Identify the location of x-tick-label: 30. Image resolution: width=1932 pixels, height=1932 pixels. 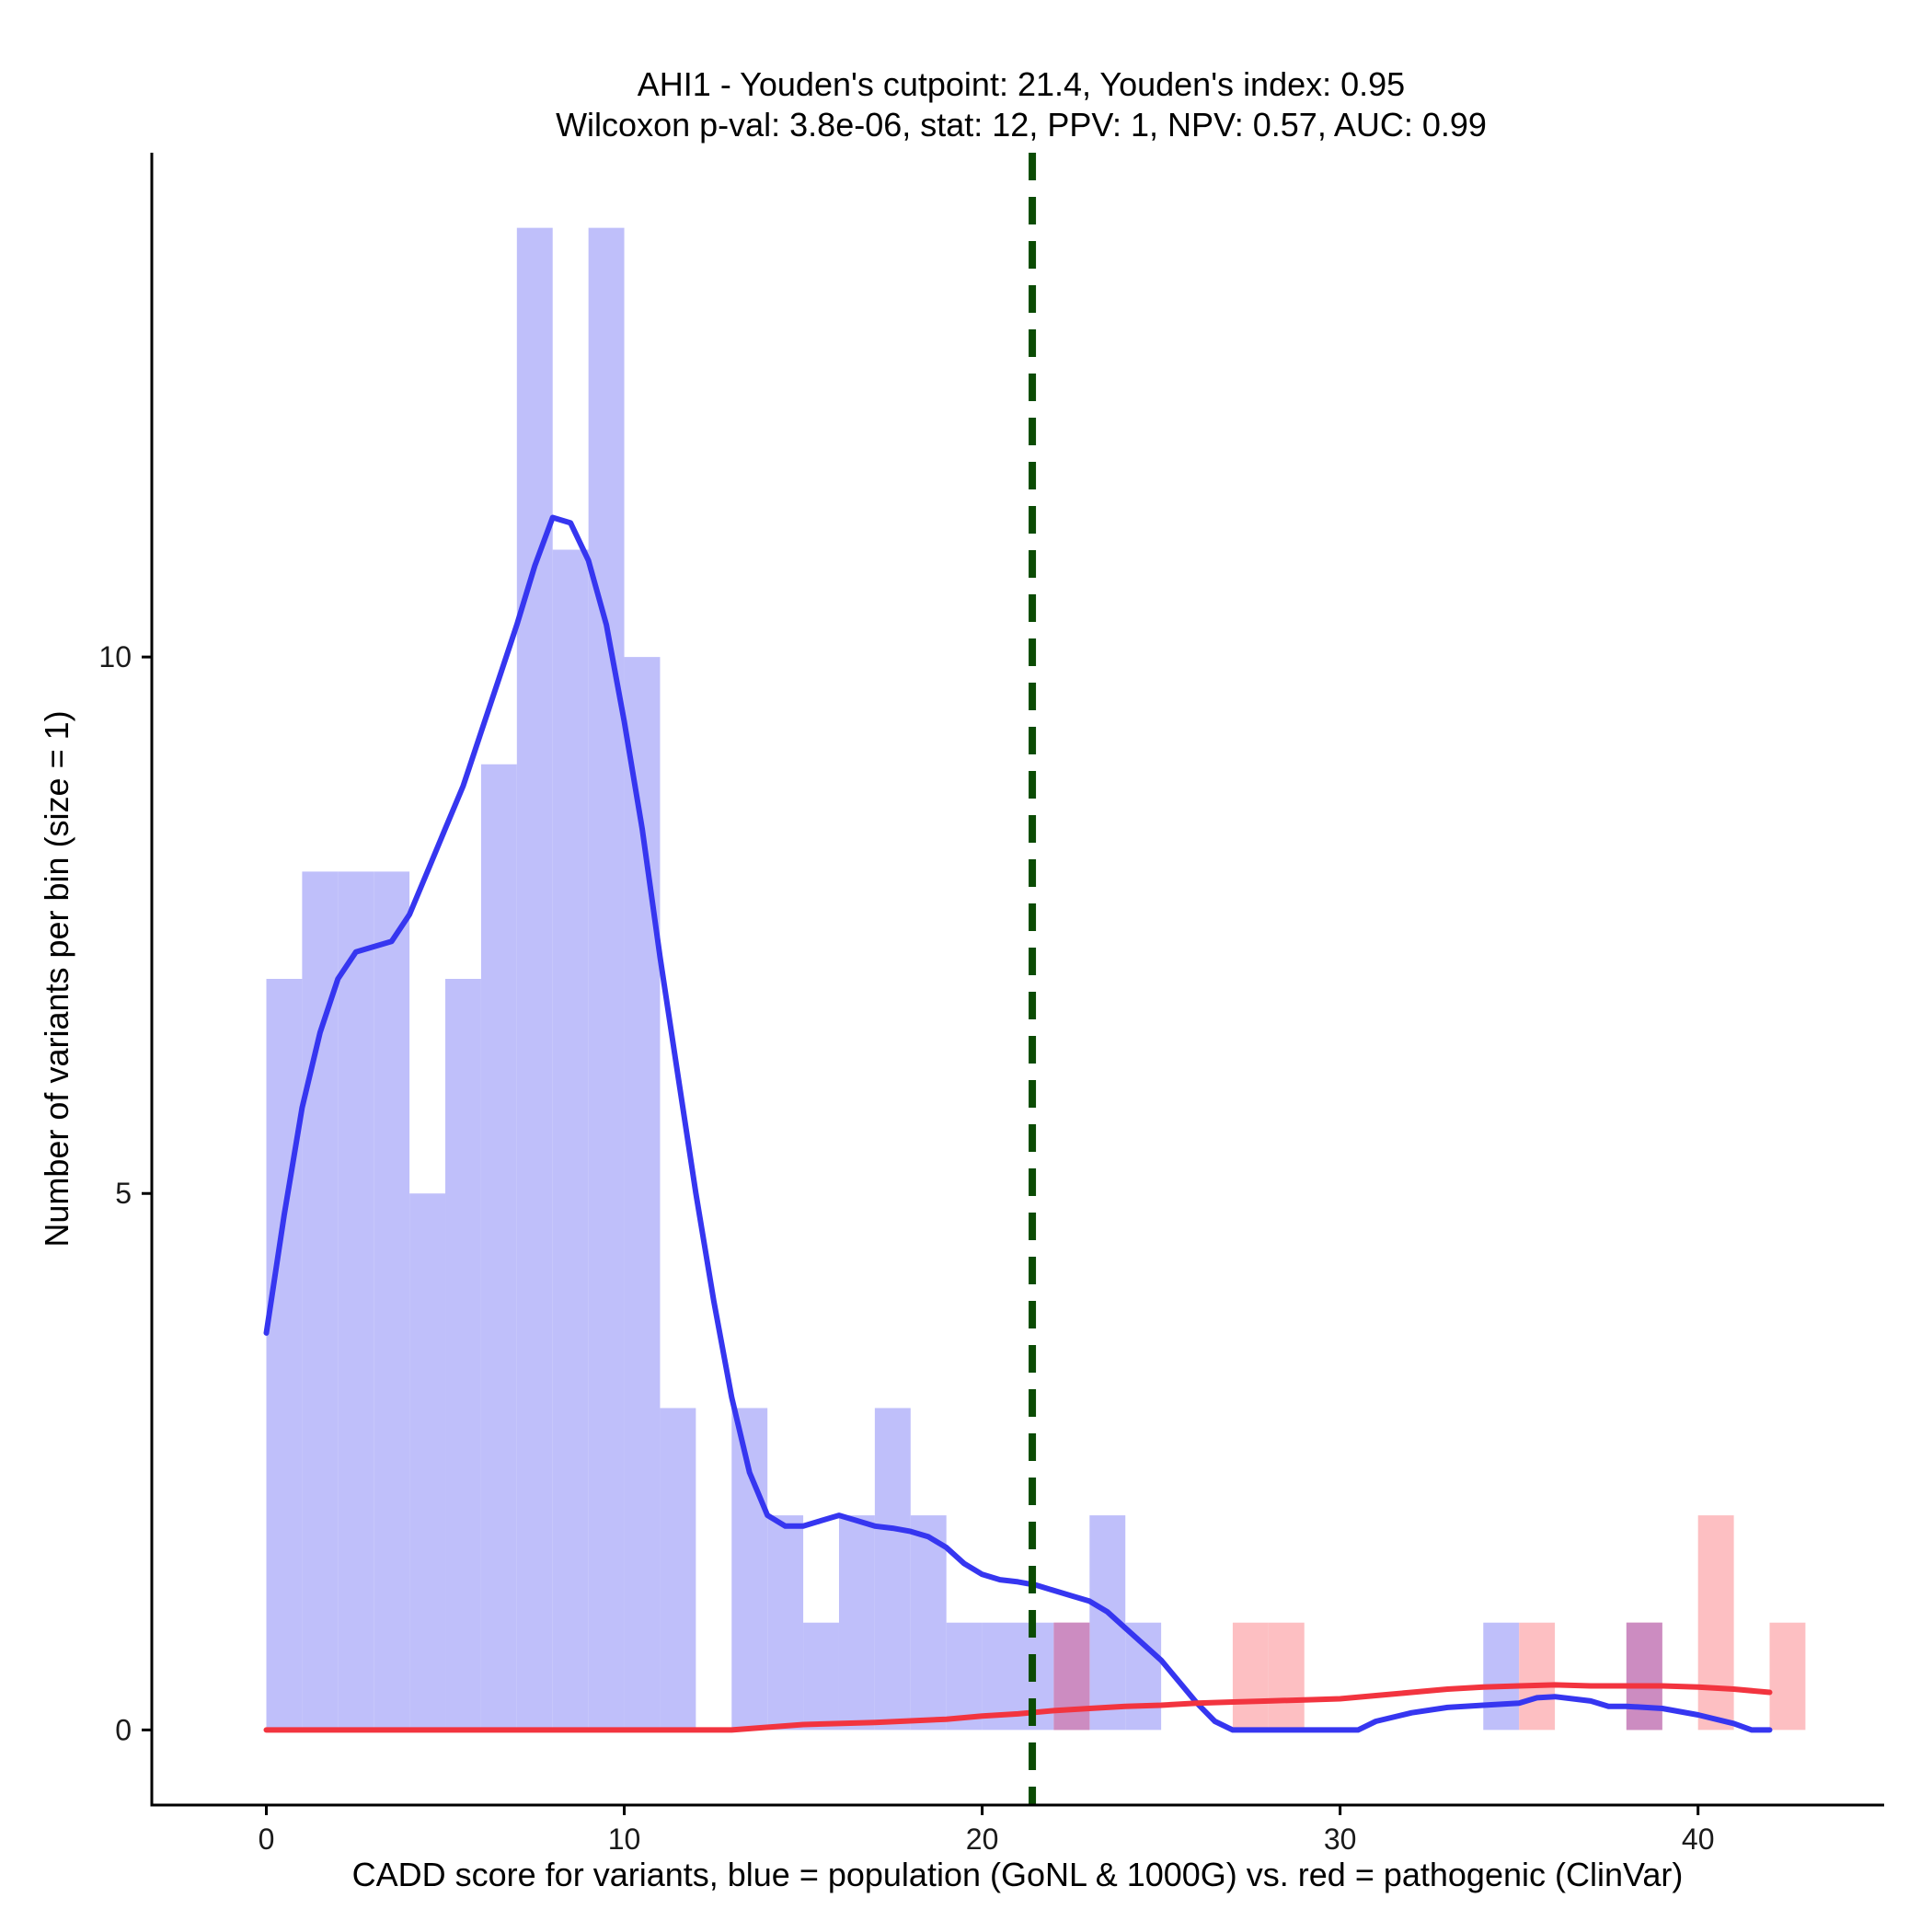
(1340, 1839).